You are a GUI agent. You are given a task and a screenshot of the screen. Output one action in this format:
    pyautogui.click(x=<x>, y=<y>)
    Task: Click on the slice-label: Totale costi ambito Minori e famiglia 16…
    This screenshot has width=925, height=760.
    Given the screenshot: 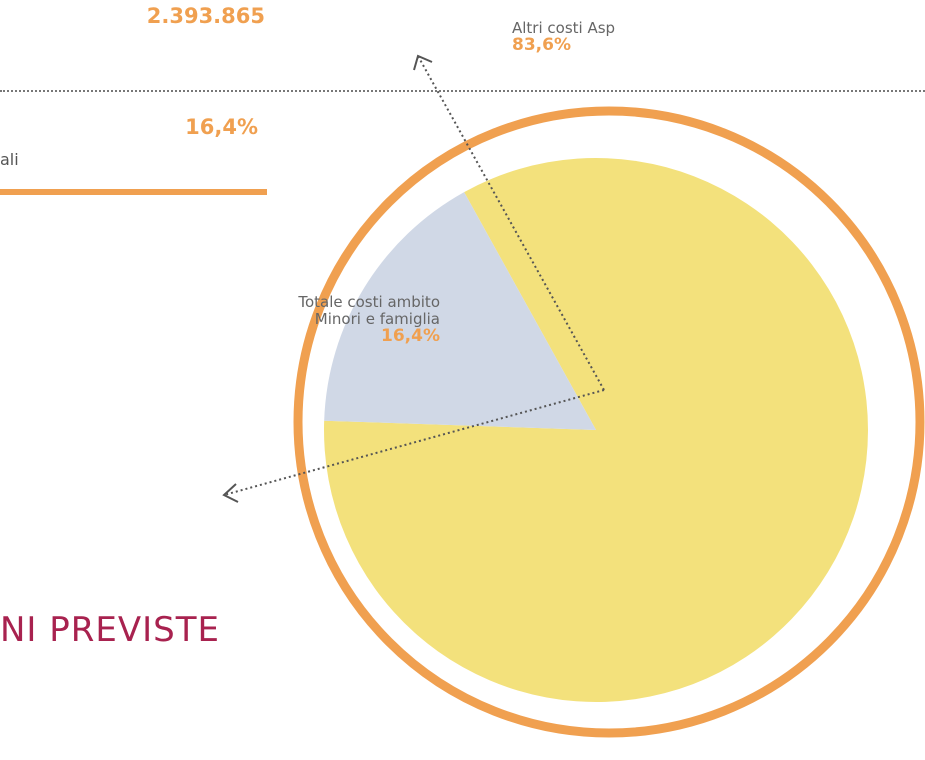 What is the action you would take?
    pyautogui.click(x=365, y=319)
    